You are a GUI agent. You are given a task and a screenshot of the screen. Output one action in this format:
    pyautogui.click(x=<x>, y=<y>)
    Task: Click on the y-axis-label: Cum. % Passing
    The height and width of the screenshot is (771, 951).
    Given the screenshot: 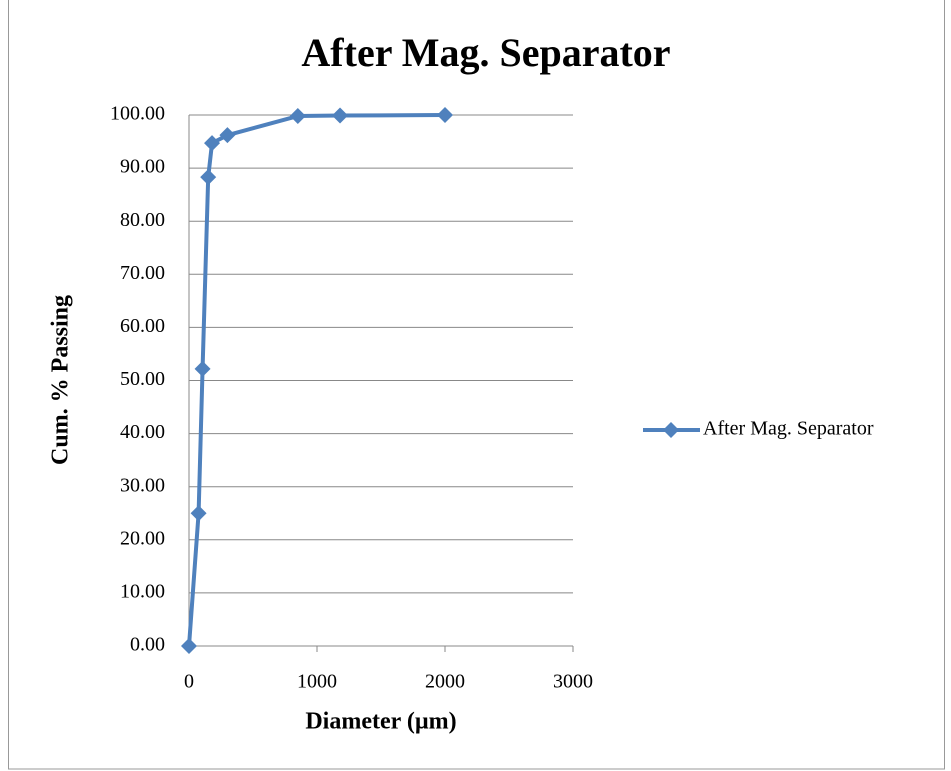 What is the action you would take?
    pyautogui.click(x=61, y=380)
    